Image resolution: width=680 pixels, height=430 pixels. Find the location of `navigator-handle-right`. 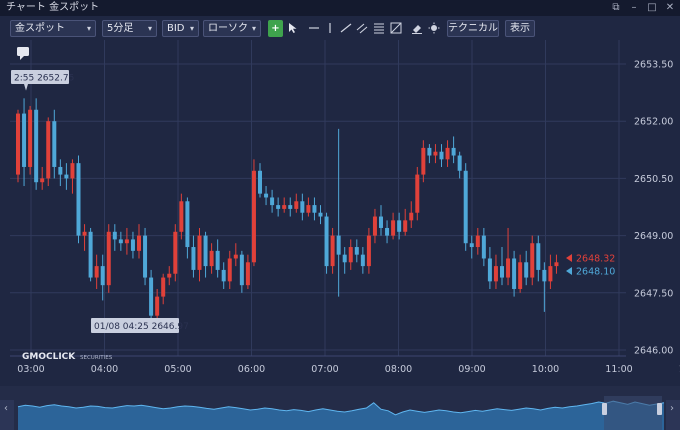

navigator-handle-right is located at coordinates (659, 409).